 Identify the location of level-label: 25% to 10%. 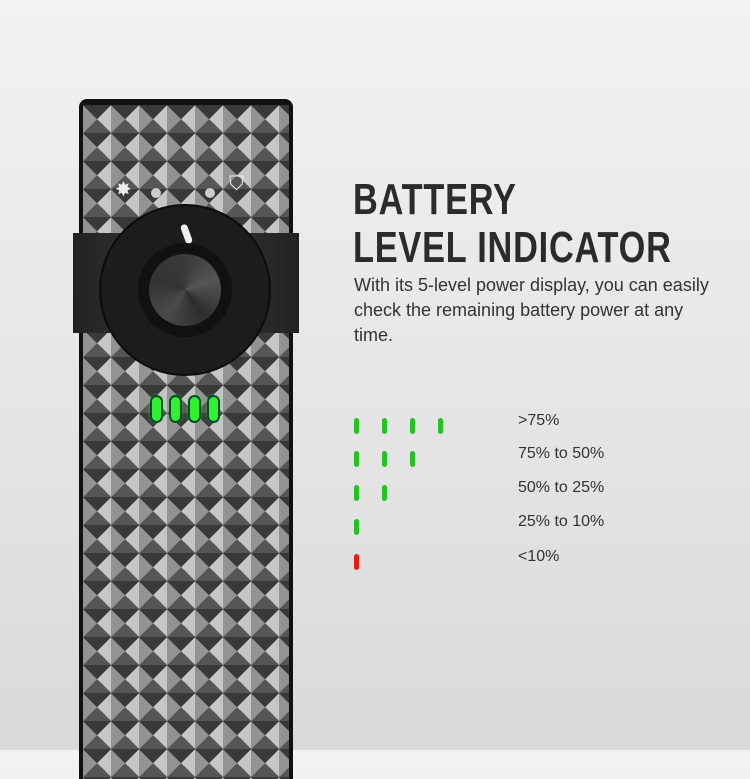
(561, 521).